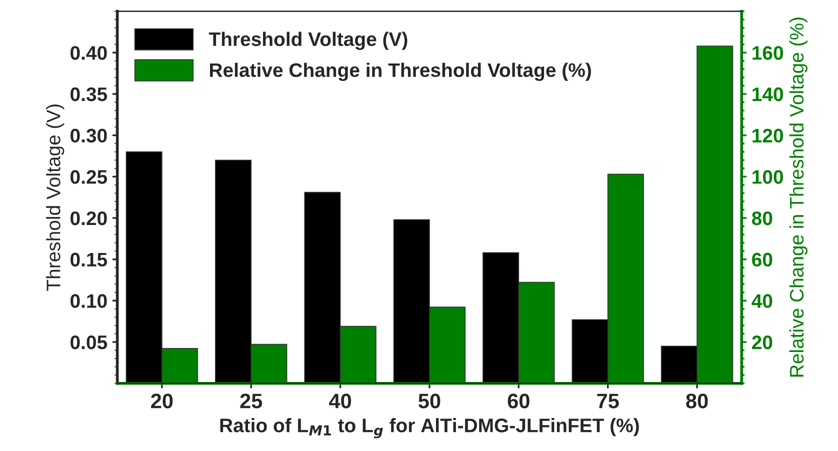 The width and height of the screenshot is (838, 451). What do you see at coordinates (88, 135) in the screenshot?
I see `y-tick-label: 0.30` at bounding box center [88, 135].